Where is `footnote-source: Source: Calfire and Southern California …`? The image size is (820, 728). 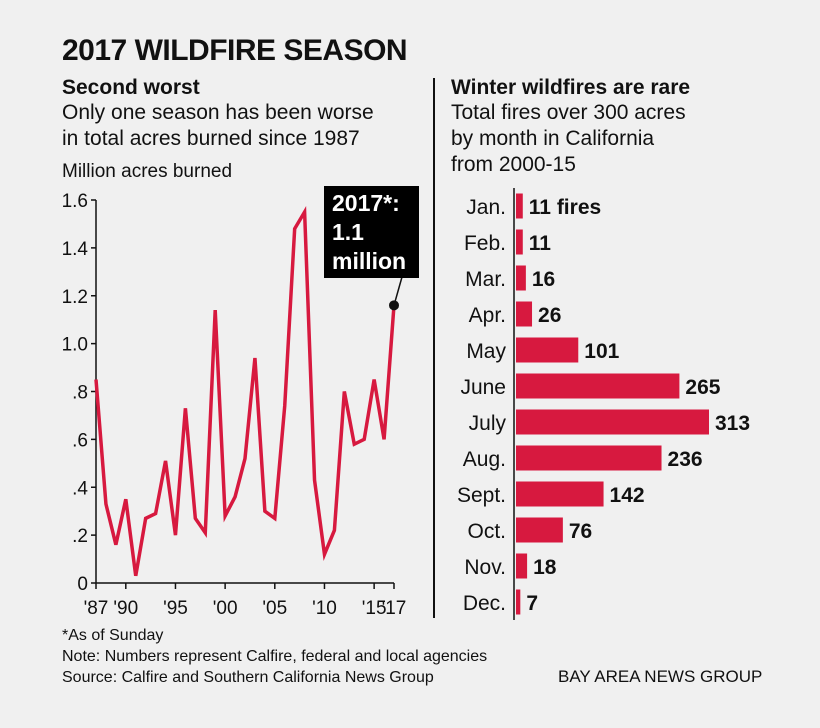 footnote-source: Source: Calfire and Southern California … is located at coordinates (248, 677).